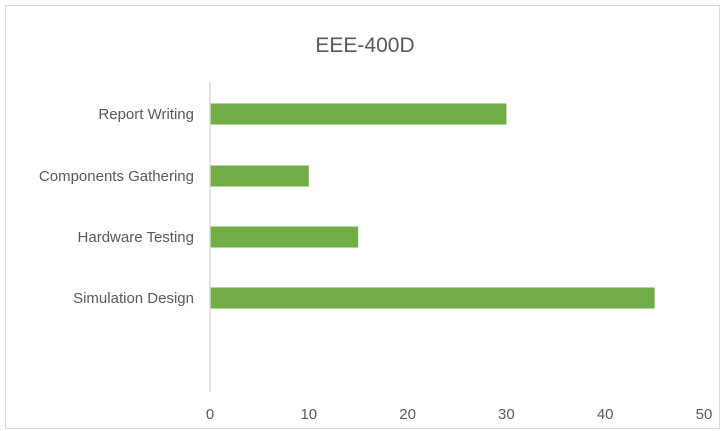  What do you see at coordinates (284, 237) in the screenshot?
I see `bar-hardware-testing` at bounding box center [284, 237].